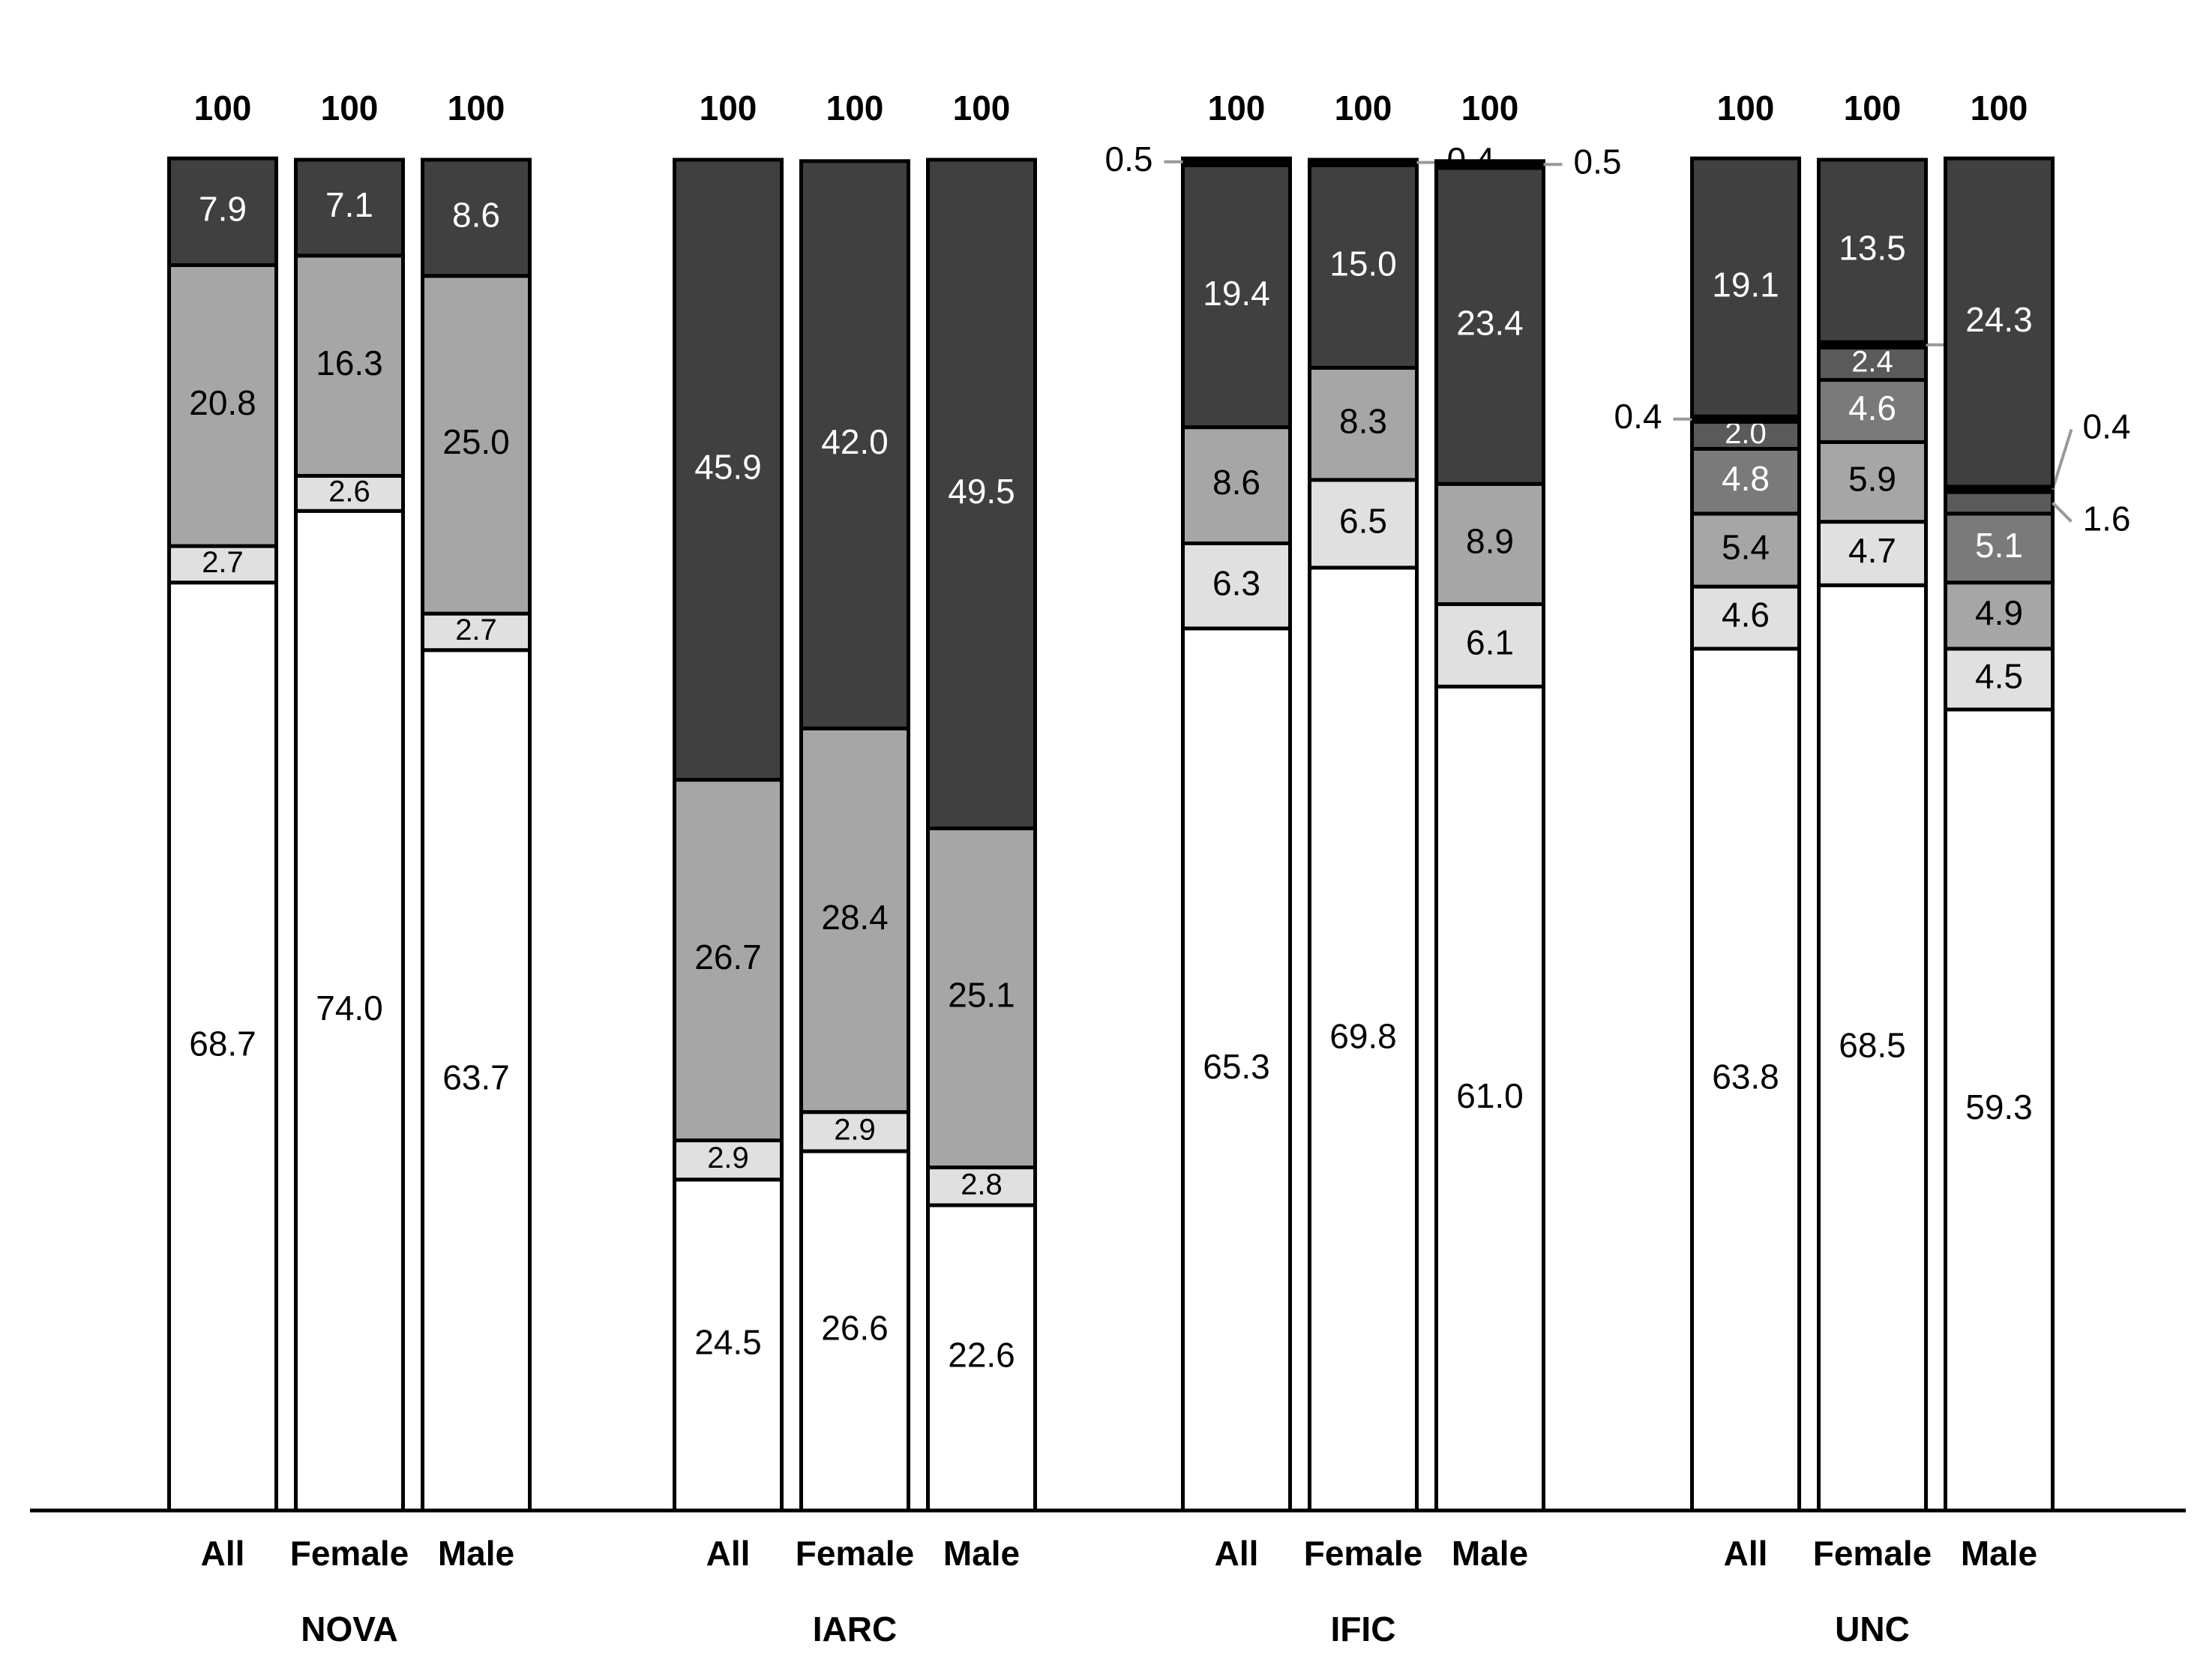 The image size is (2212, 1656). I want to click on value-label: 5.1, so click(1999, 545).